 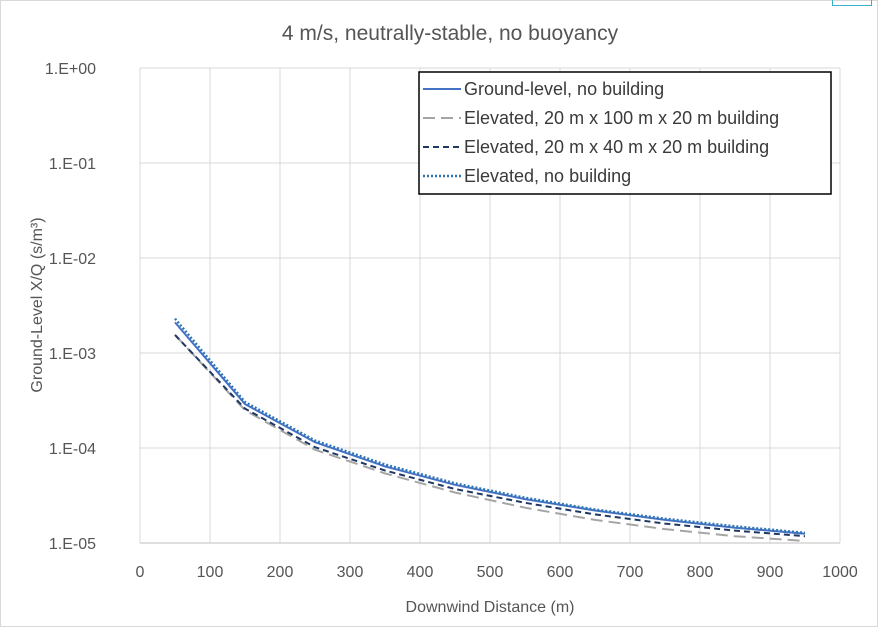 I want to click on x-tick-label: 600, so click(x=560, y=572).